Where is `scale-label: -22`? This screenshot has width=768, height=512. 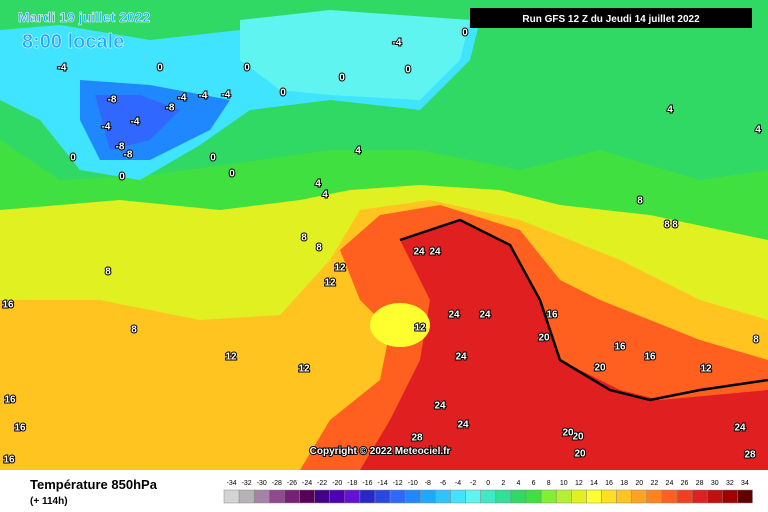 scale-label: -22 is located at coordinates (322, 483).